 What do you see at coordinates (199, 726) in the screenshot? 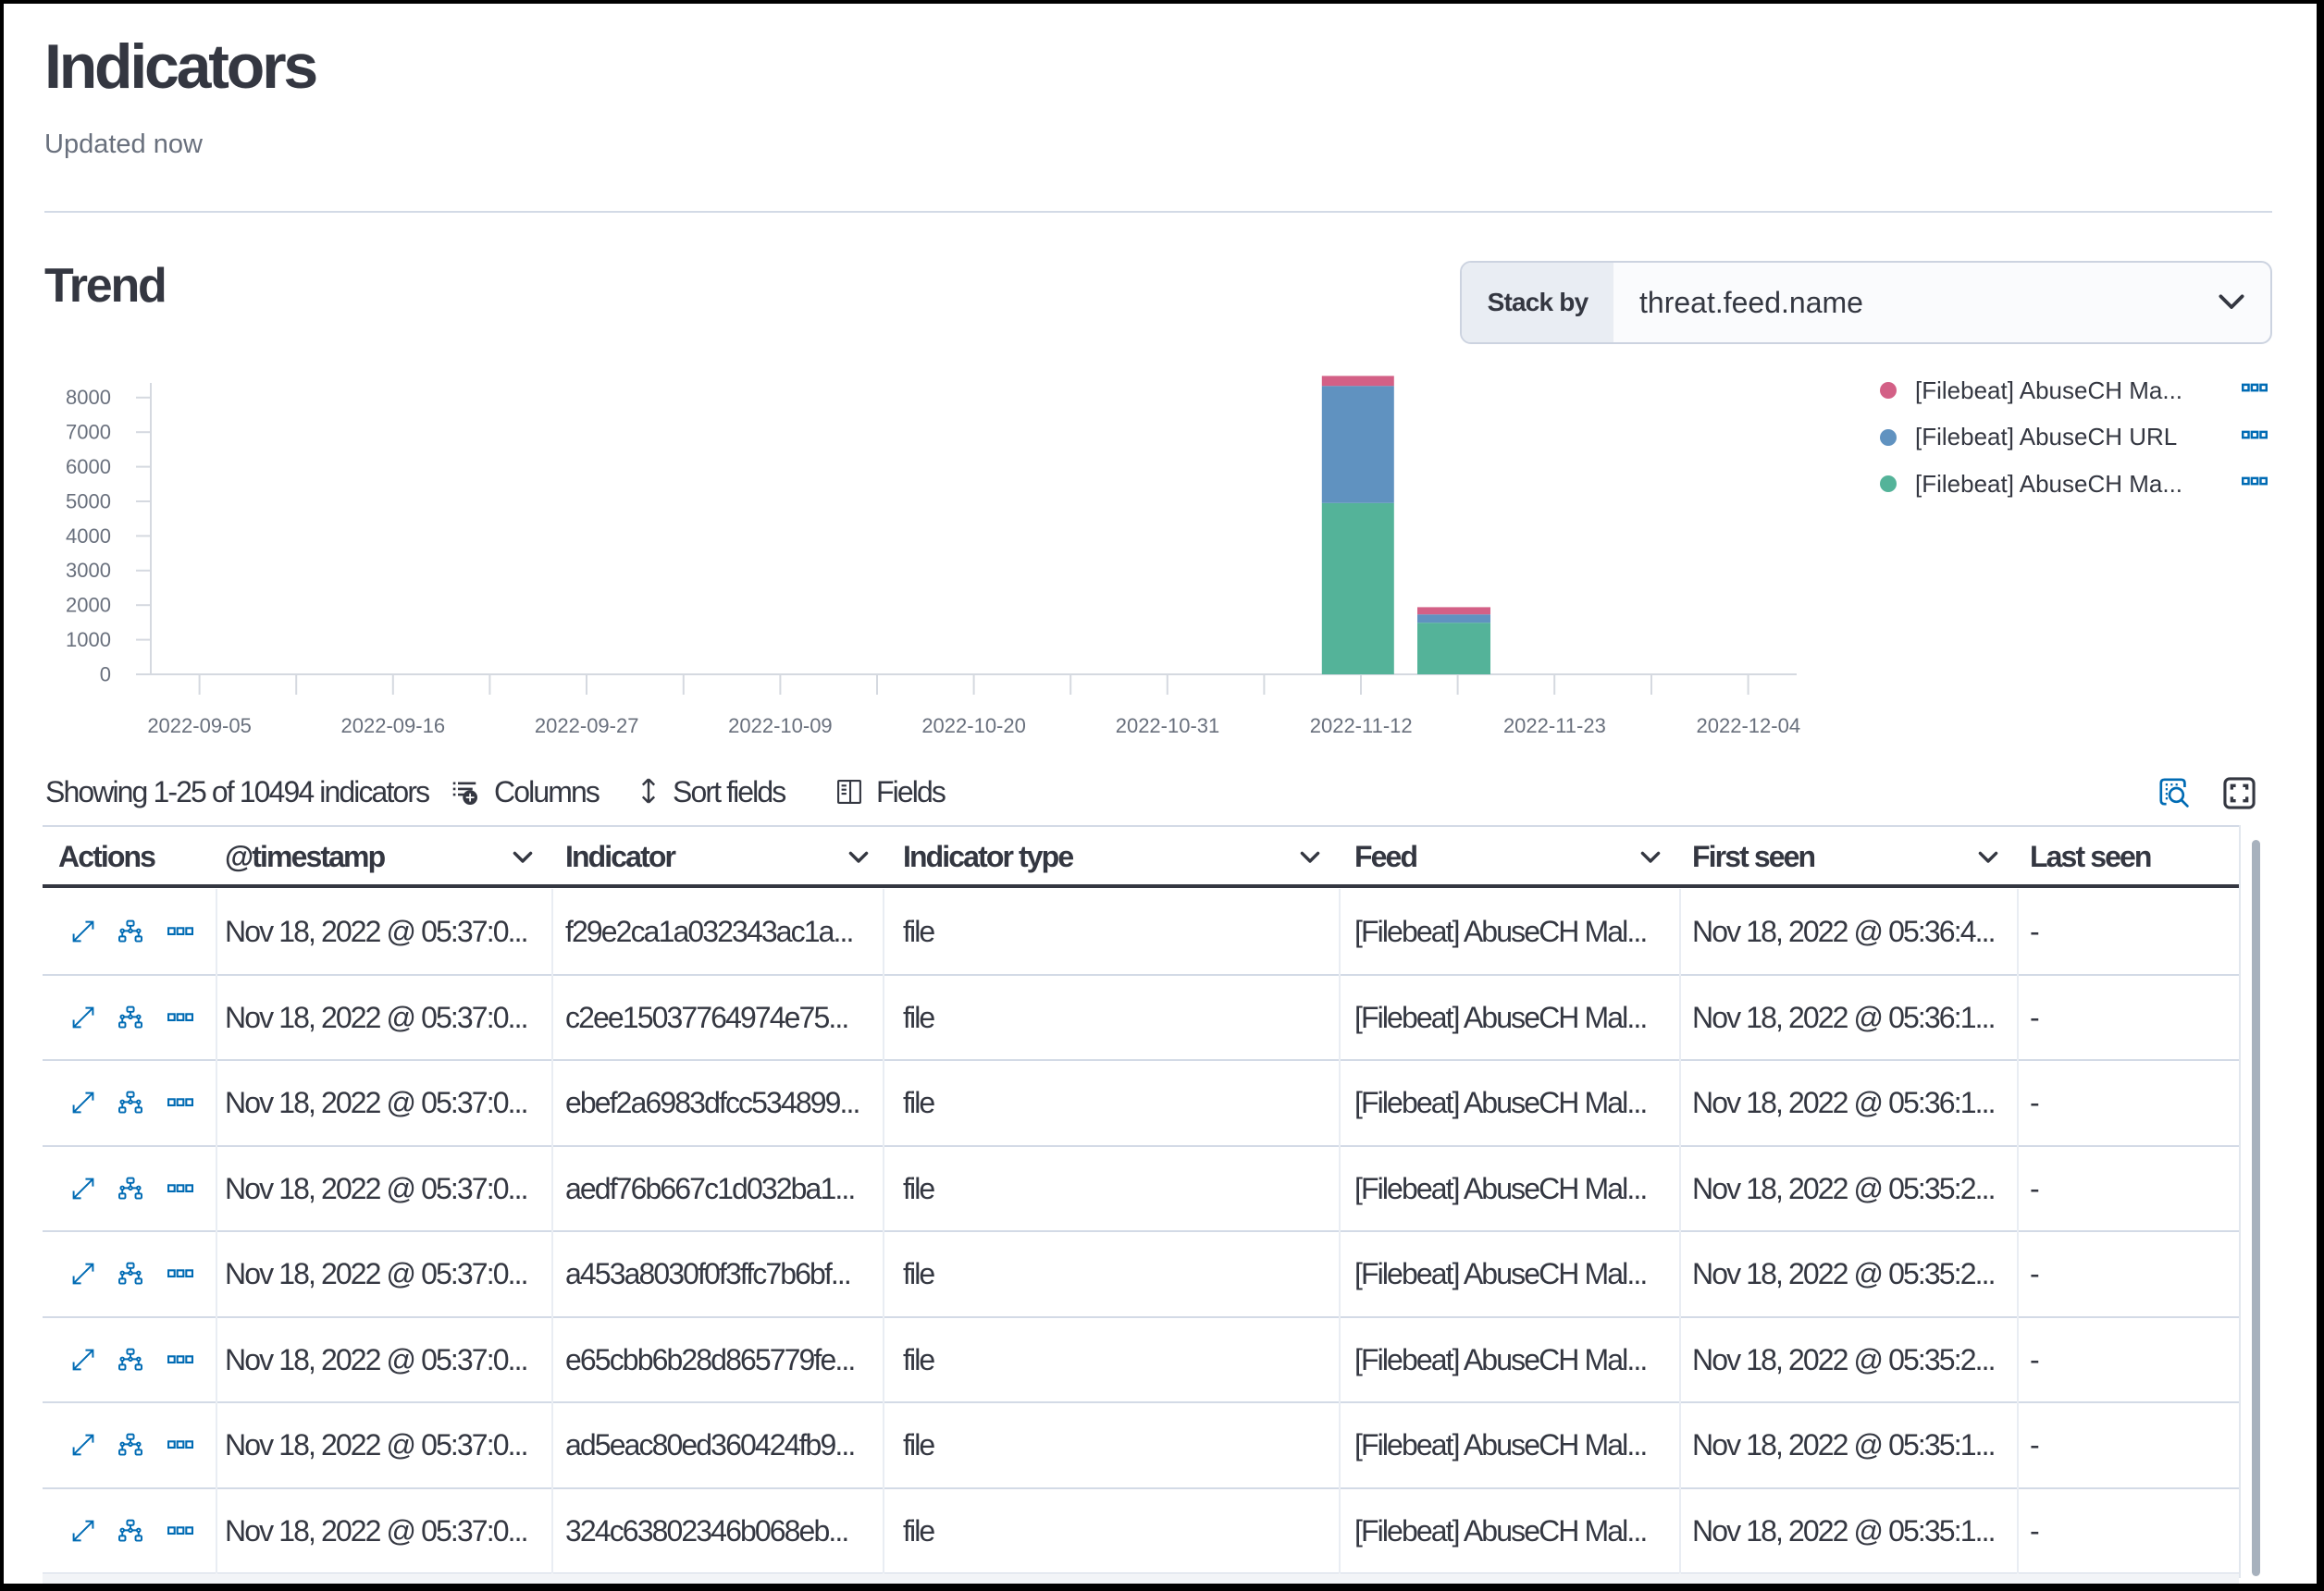
I see `svg-text: 2022-09-05` at bounding box center [199, 726].